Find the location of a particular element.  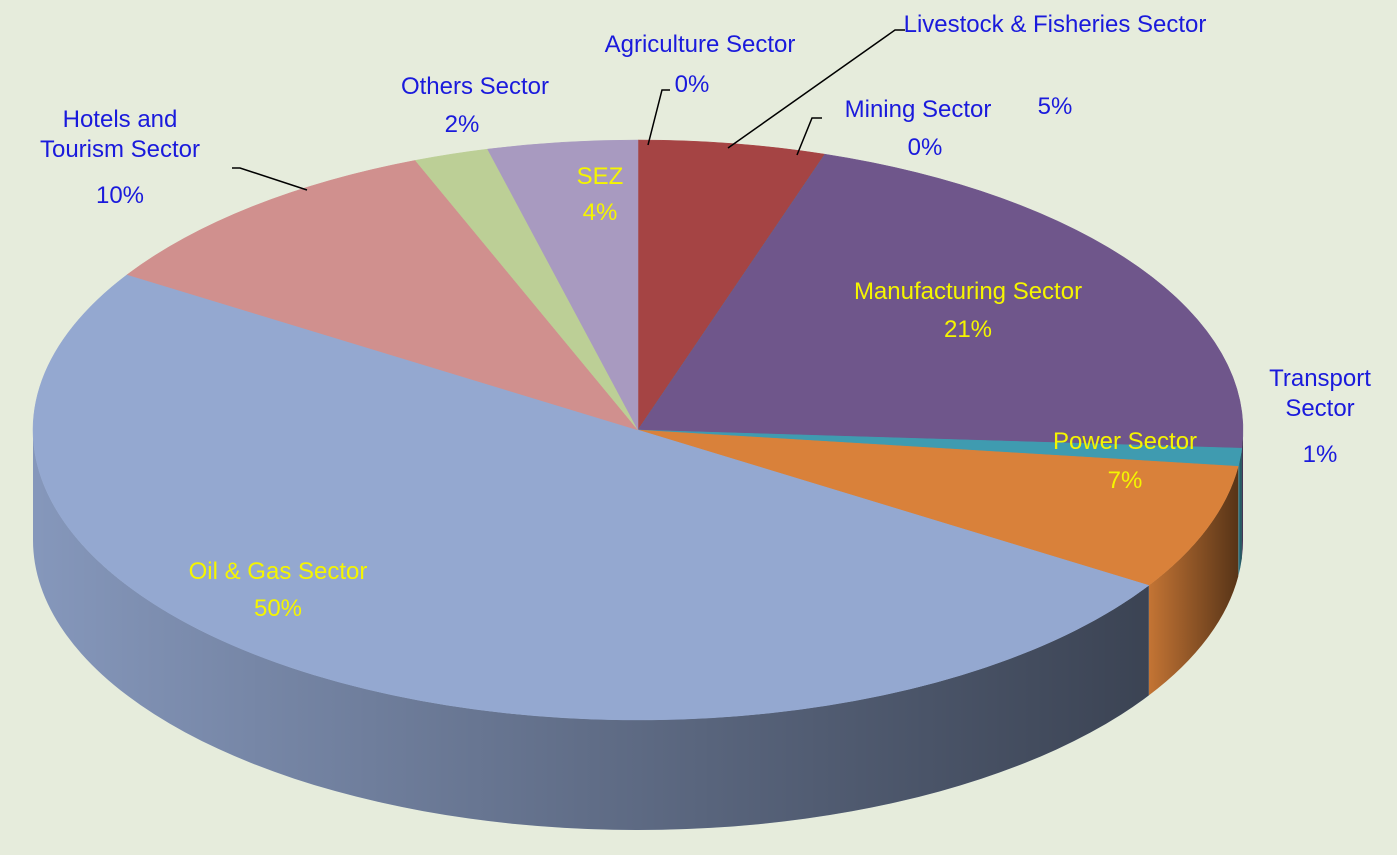

slice-label: Agriculture Sector is located at coordinates (700, 44).